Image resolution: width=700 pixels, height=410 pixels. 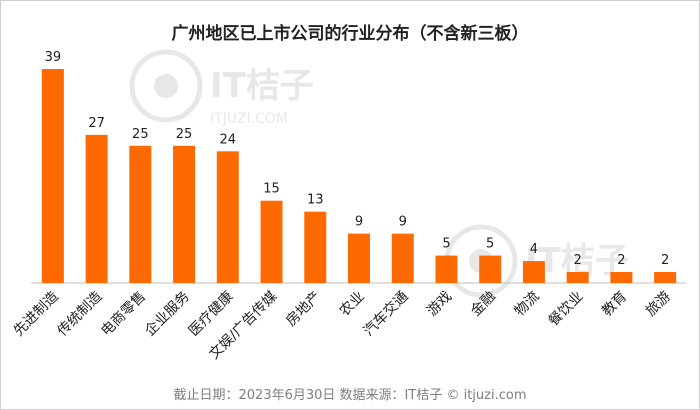 I want to click on data-label-1: 27, so click(x=96, y=123).